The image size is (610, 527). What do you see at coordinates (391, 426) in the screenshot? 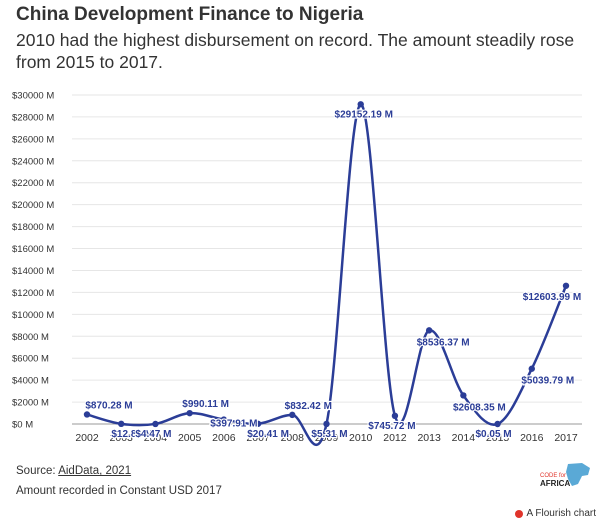
I see `data-label: $745.72 M` at bounding box center [391, 426].